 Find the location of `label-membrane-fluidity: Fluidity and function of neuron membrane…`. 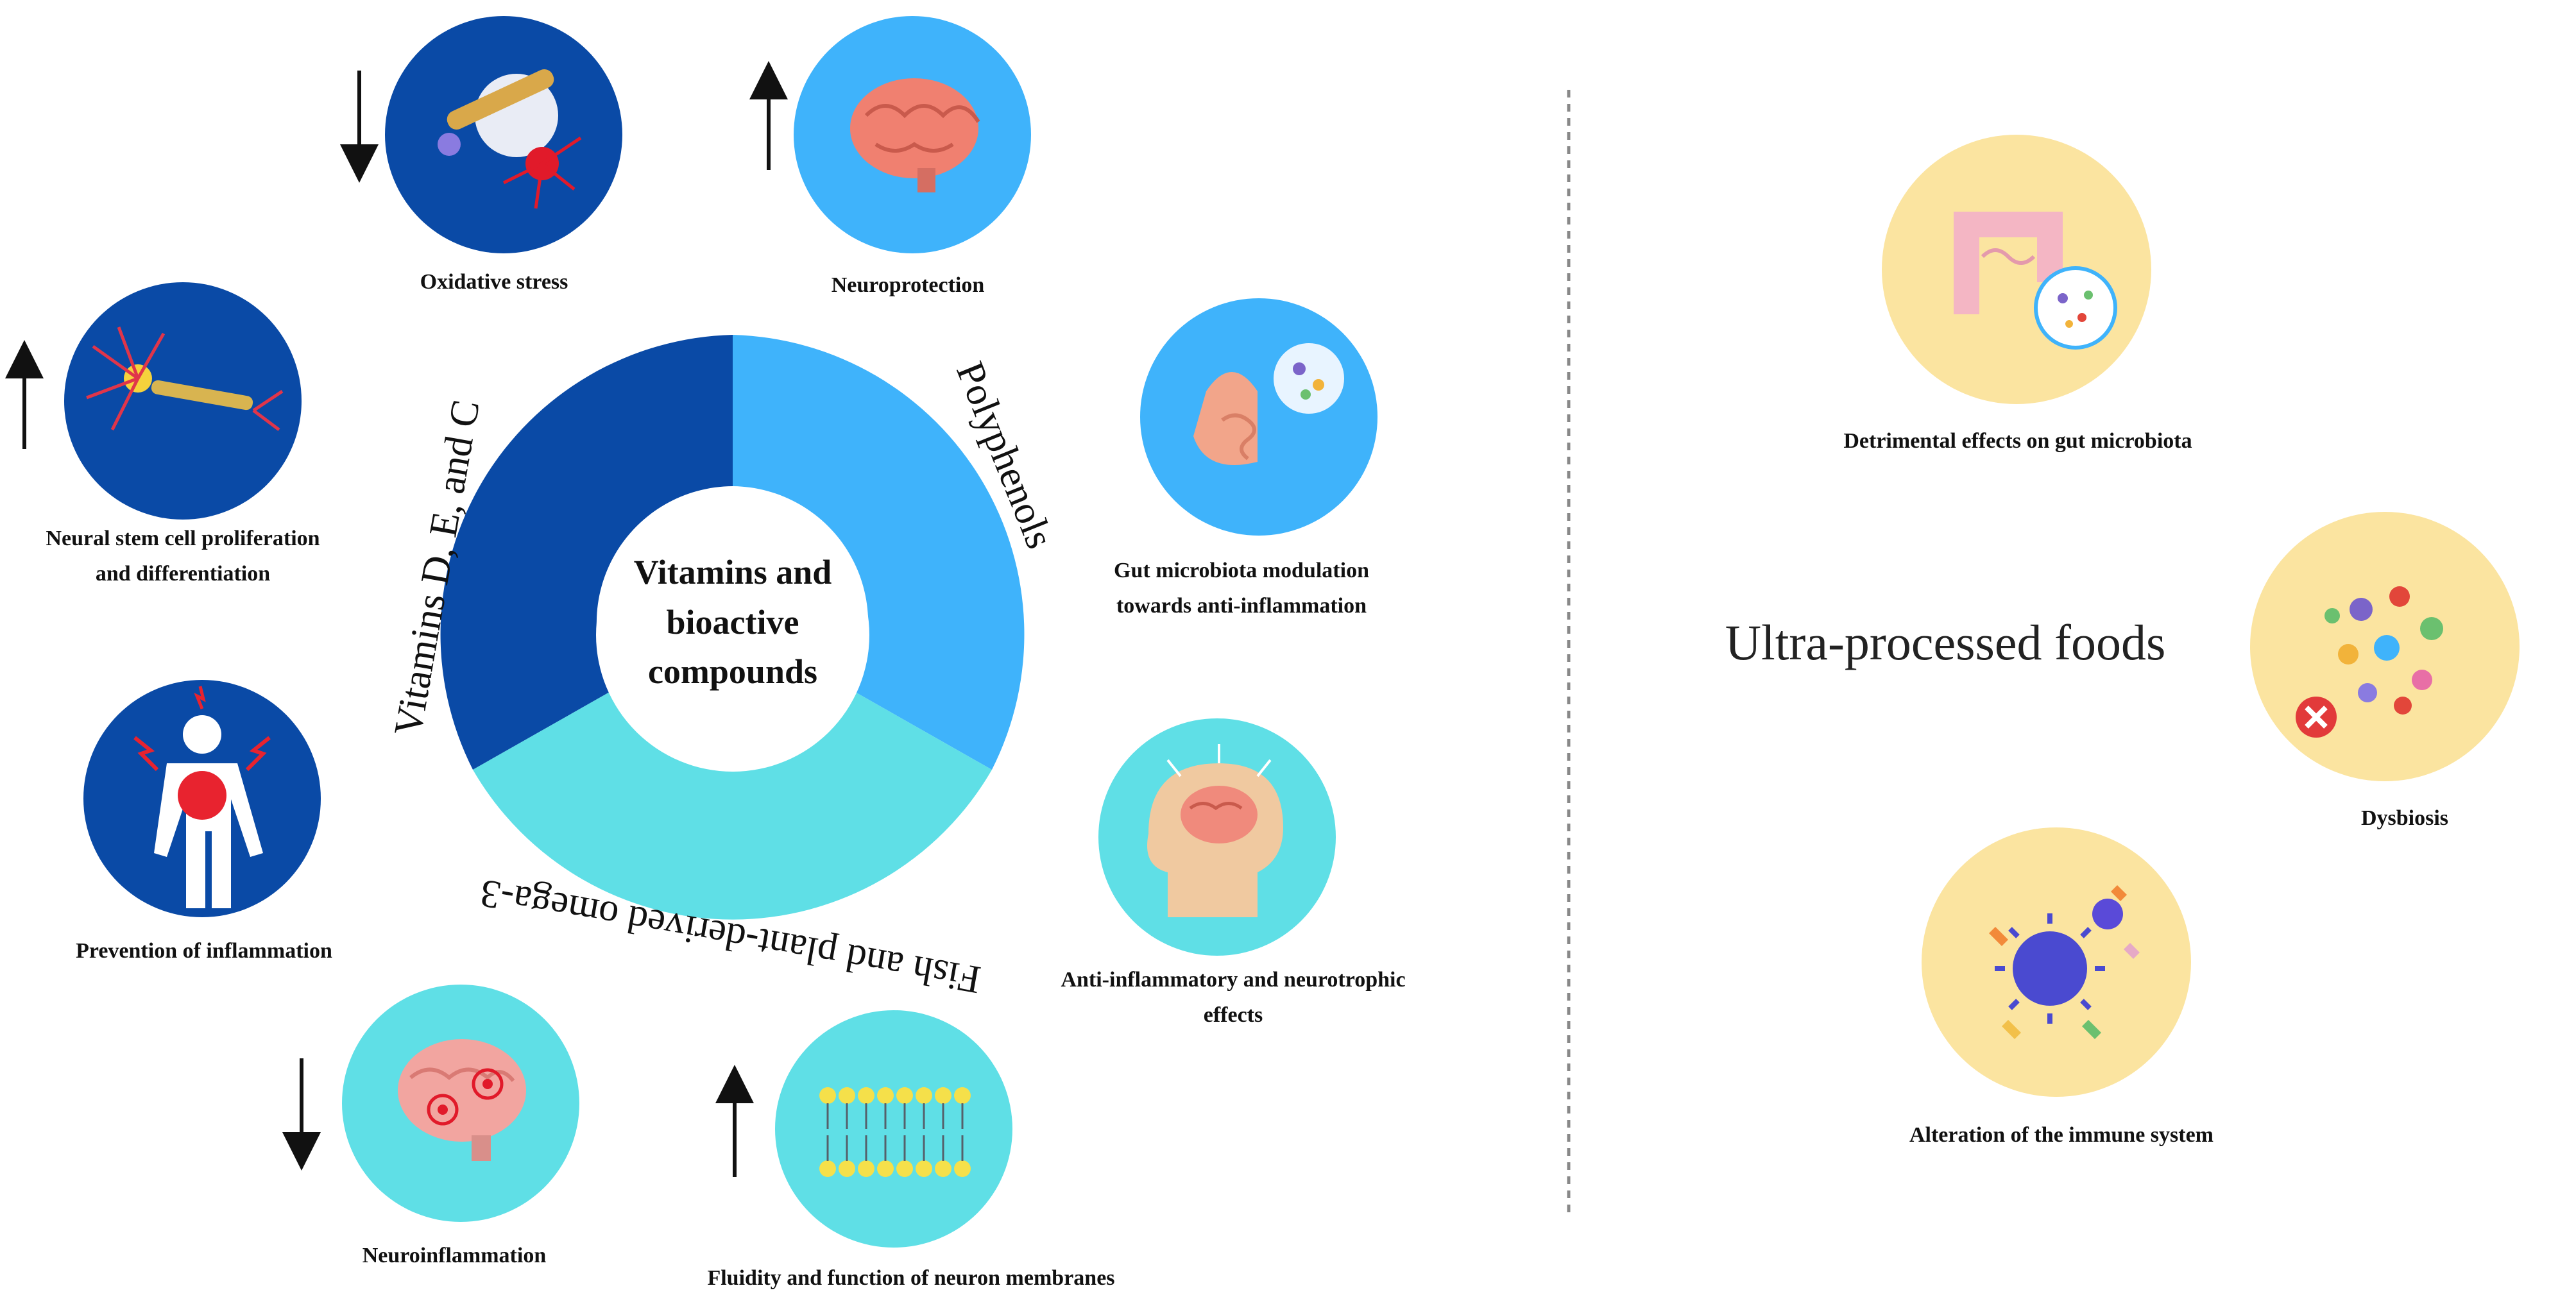

label-membrane-fluidity: Fluidity and function of neuron membrane… is located at coordinates (911, 1278).